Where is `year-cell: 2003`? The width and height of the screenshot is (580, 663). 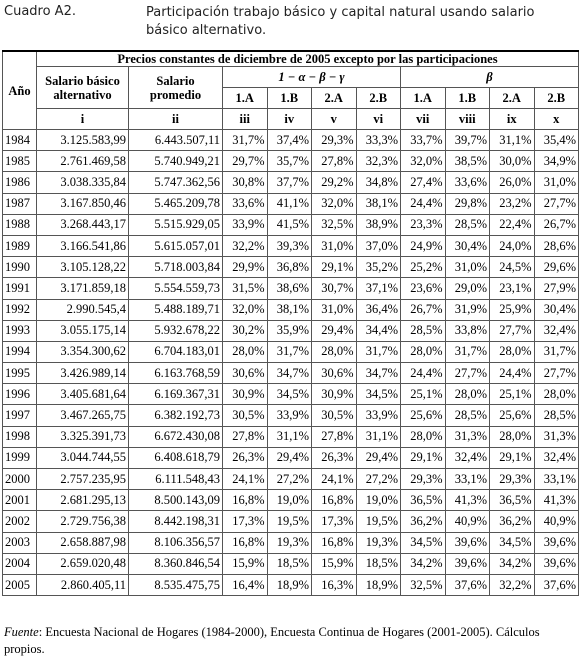
year-cell: 2003 is located at coordinates (19, 542).